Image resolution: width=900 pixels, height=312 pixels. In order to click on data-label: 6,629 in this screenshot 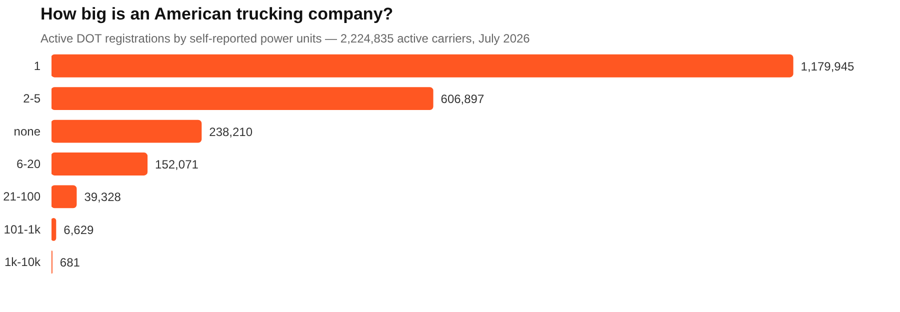, I will do `click(79, 229)`.